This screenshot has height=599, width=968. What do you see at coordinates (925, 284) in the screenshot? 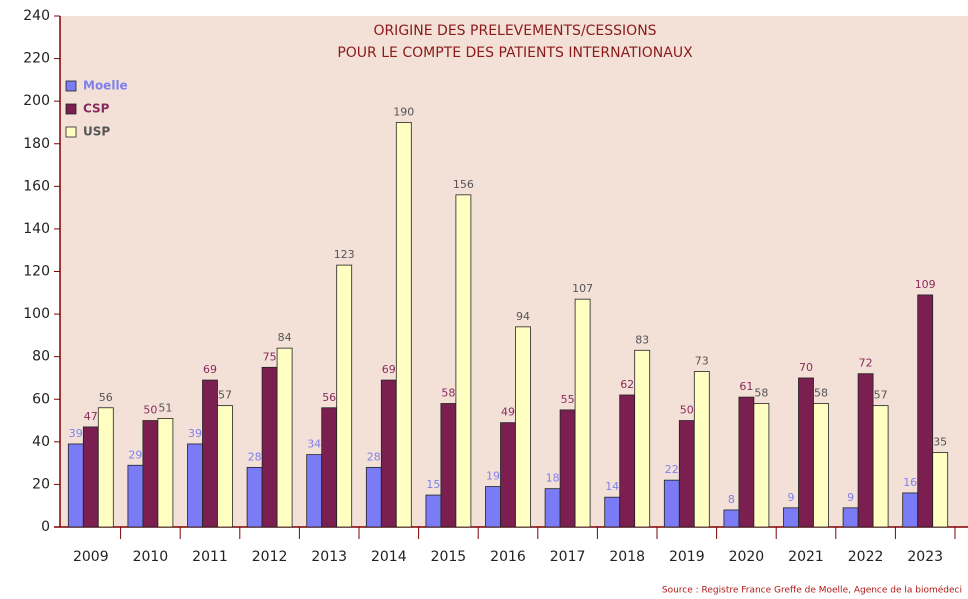
I see `value-label: 109` at bounding box center [925, 284].